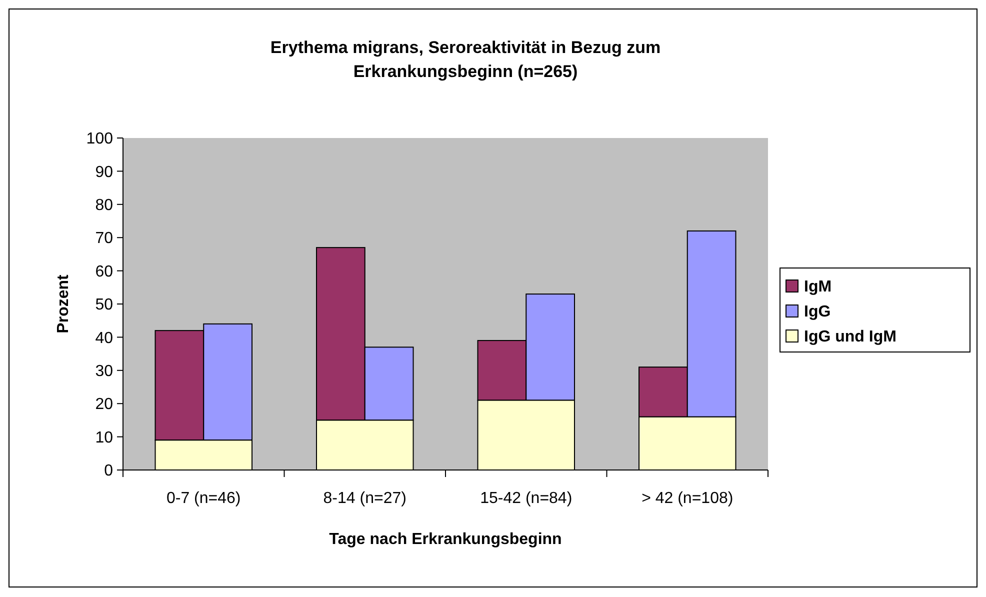 The image size is (986, 597). Describe the element at coordinates (100, 139) in the screenshot. I see `y-tick-label: 100` at that location.